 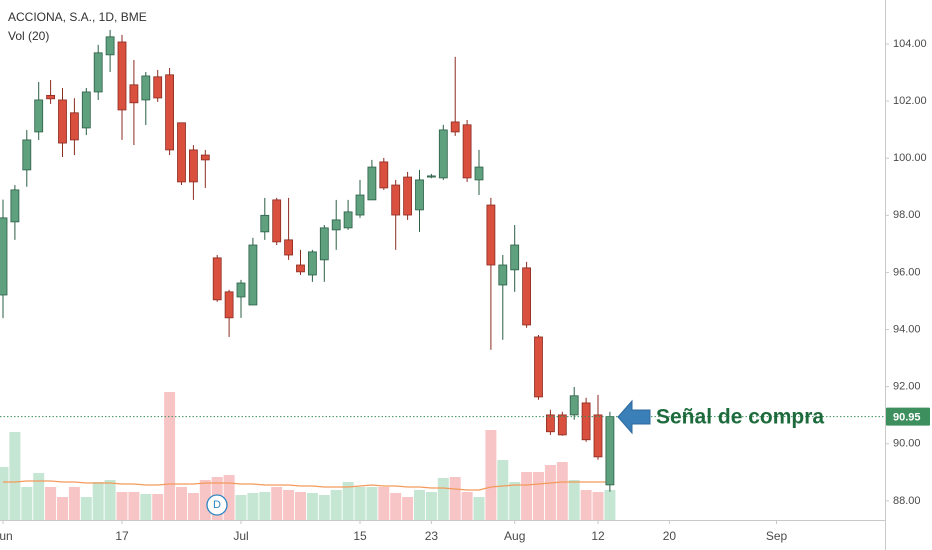 What do you see at coordinates (306, 485) in the screenshot?
I see `volume-ma-line` at bounding box center [306, 485].